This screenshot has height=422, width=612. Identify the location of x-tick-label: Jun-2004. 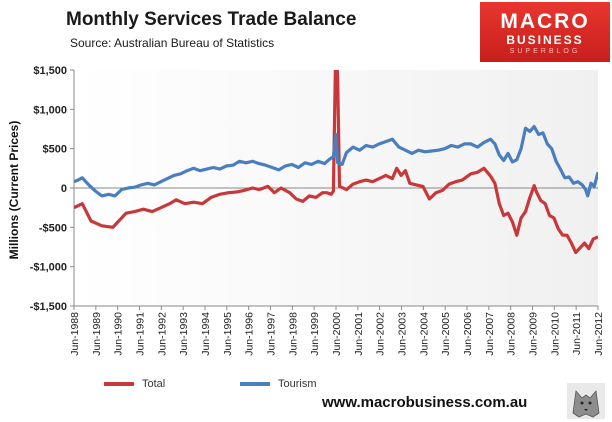
(424, 334).